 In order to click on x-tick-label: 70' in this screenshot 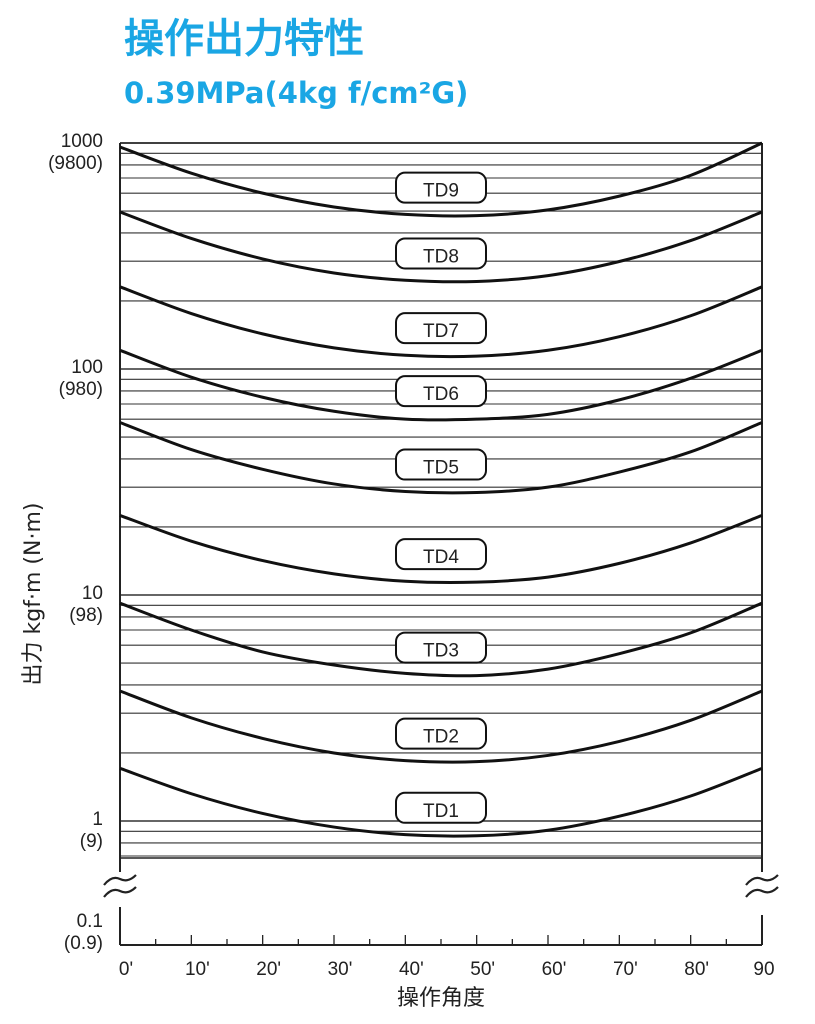, I will do `click(625, 969)`.